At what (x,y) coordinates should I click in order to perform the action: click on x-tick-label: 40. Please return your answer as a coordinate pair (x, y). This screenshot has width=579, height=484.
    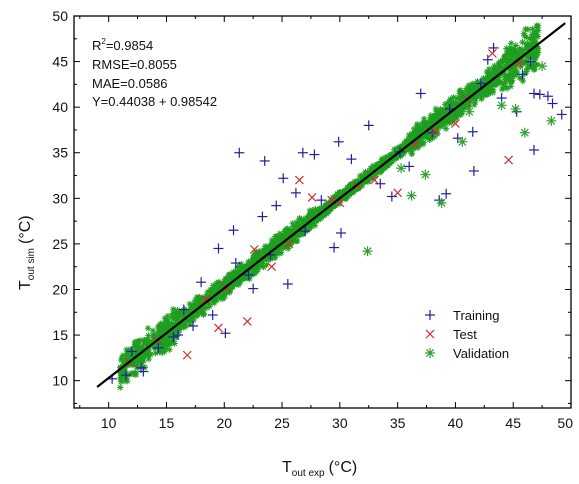
    Looking at the image, I should click on (456, 423).